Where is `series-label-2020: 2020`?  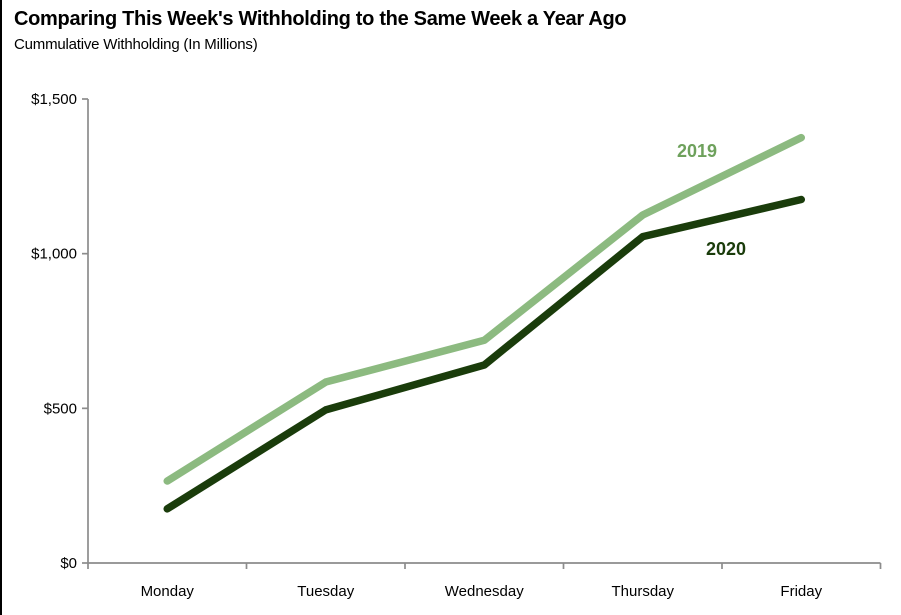
series-label-2020: 2020 is located at coordinates (726, 249).